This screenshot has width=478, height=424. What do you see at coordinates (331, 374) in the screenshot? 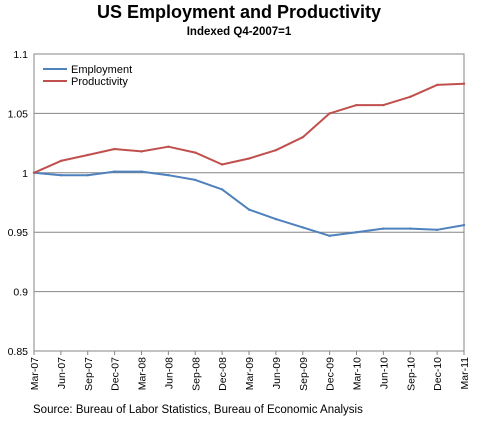
I see `x-tick-label: Dec-09` at bounding box center [331, 374].